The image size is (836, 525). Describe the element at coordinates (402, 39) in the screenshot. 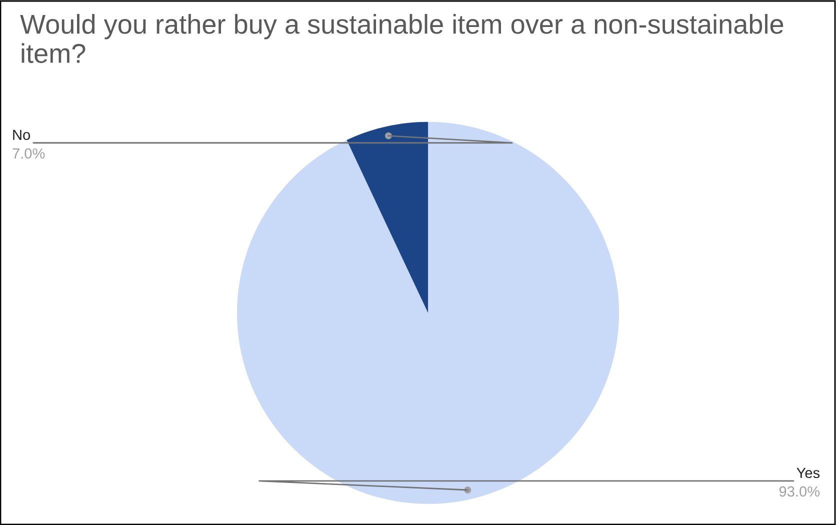

I see `chart-title: Would you rather buy a sustainable item over a non-sustainable item?` at that location.